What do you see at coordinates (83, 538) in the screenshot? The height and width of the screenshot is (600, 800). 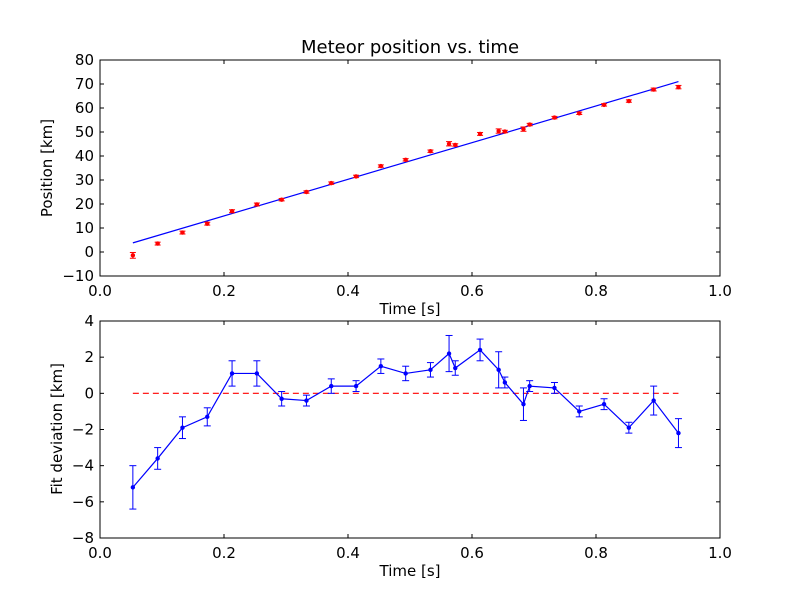 I see `y-tick-label: −8` at bounding box center [83, 538].